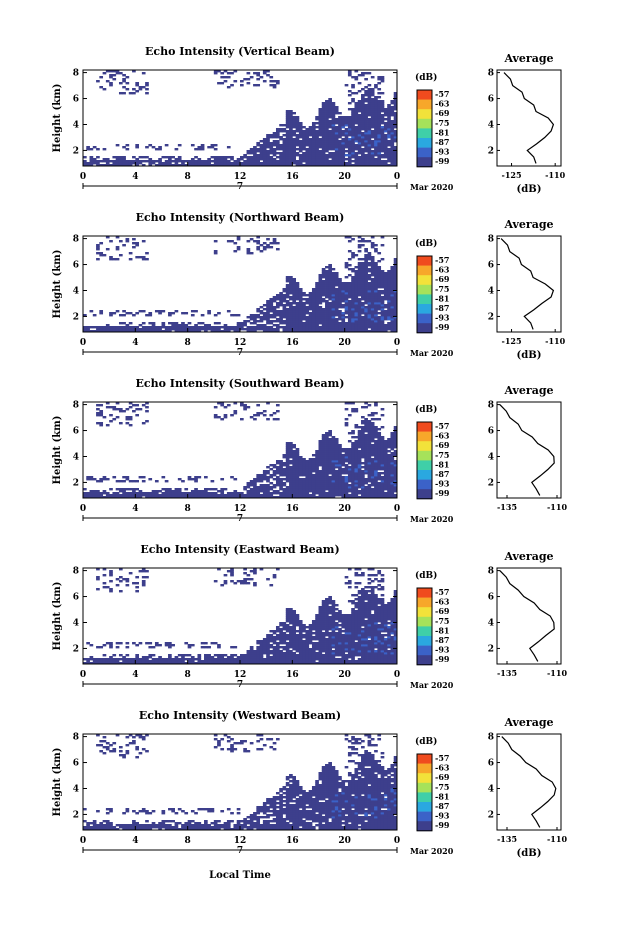 Image resolution: width=618 pixels, height=929 pixels. What do you see at coordinates (557, 507) in the screenshot?
I see `profile-xtick-label: -110` at bounding box center [557, 507].